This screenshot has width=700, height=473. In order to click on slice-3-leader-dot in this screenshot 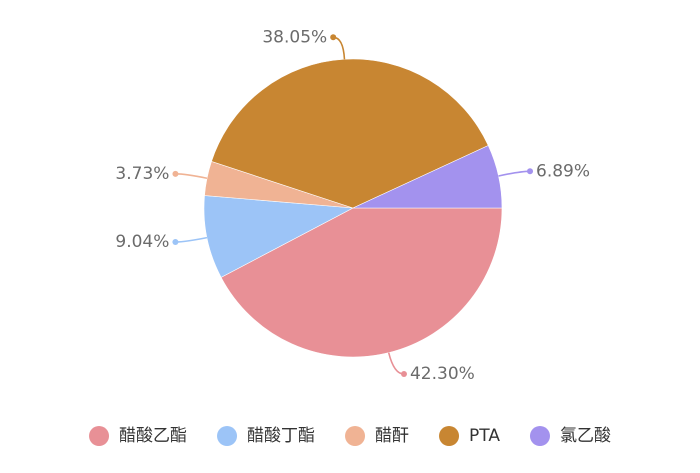, I will do `click(175, 173)`.